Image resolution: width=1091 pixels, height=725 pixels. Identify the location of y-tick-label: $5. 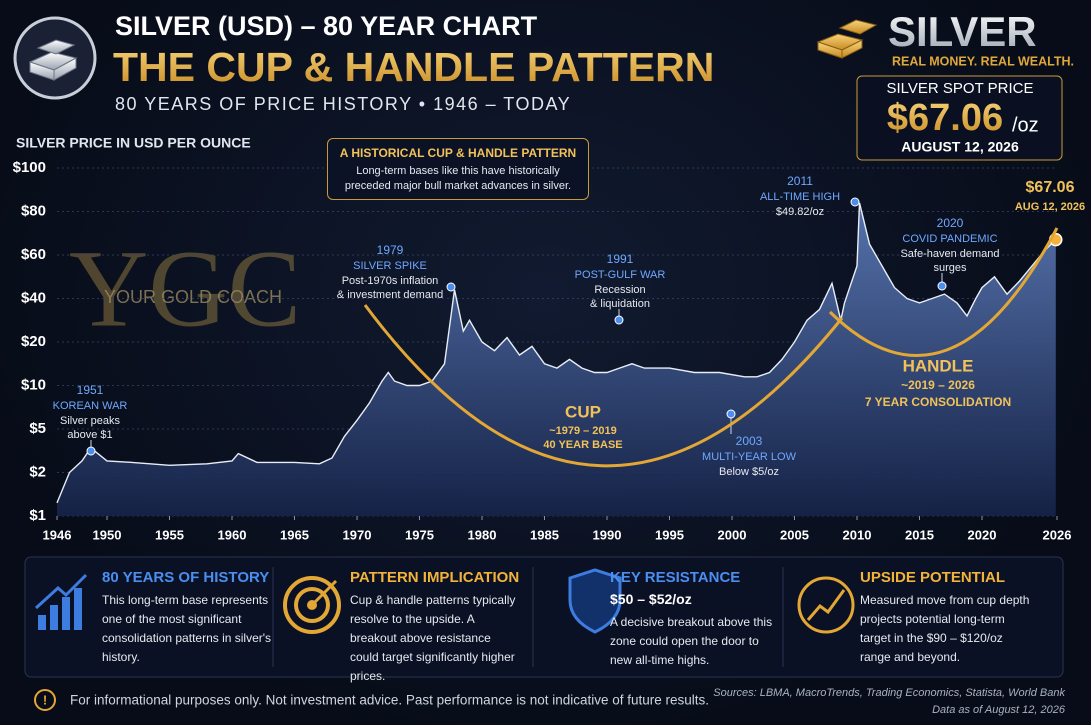
(37, 428).